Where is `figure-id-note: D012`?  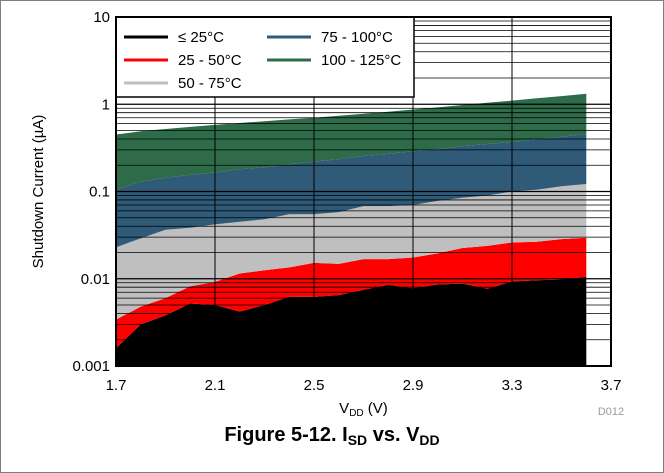
figure-id-note: D012 is located at coordinates (611, 412).